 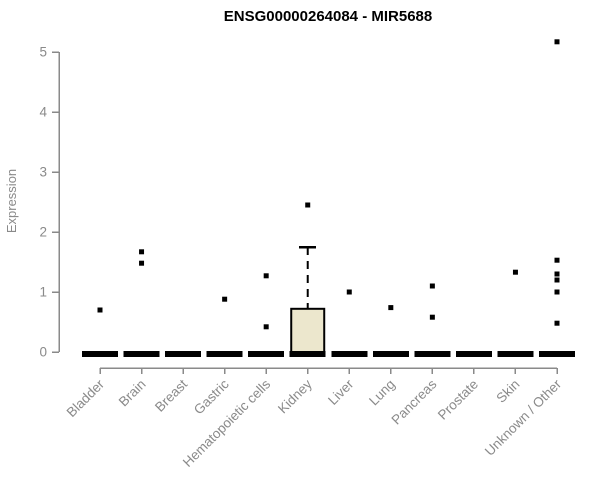 What do you see at coordinates (183, 354) in the screenshot?
I see `median-bar-breast` at bounding box center [183, 354].